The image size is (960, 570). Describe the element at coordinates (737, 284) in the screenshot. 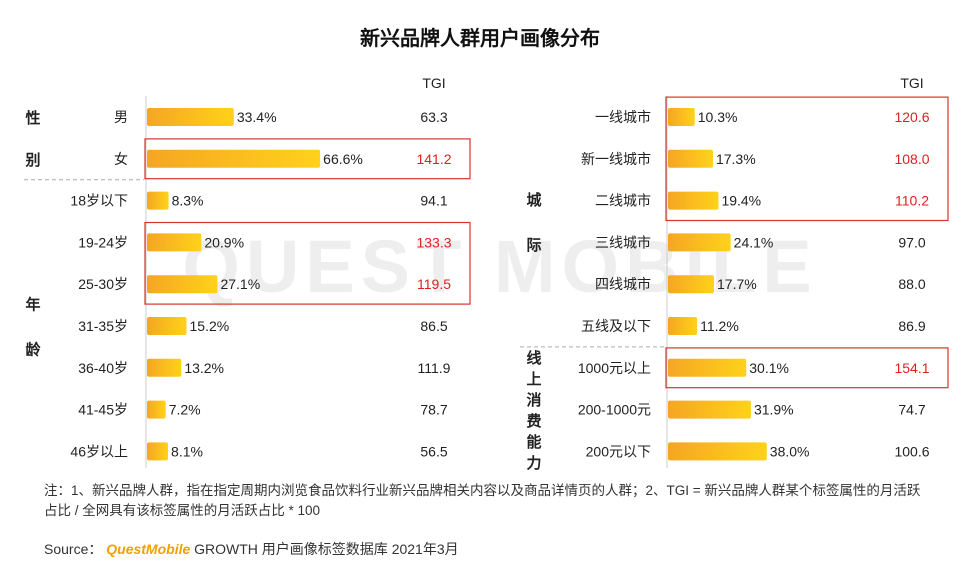

I see `right-value-label: 17.7%` at that location.